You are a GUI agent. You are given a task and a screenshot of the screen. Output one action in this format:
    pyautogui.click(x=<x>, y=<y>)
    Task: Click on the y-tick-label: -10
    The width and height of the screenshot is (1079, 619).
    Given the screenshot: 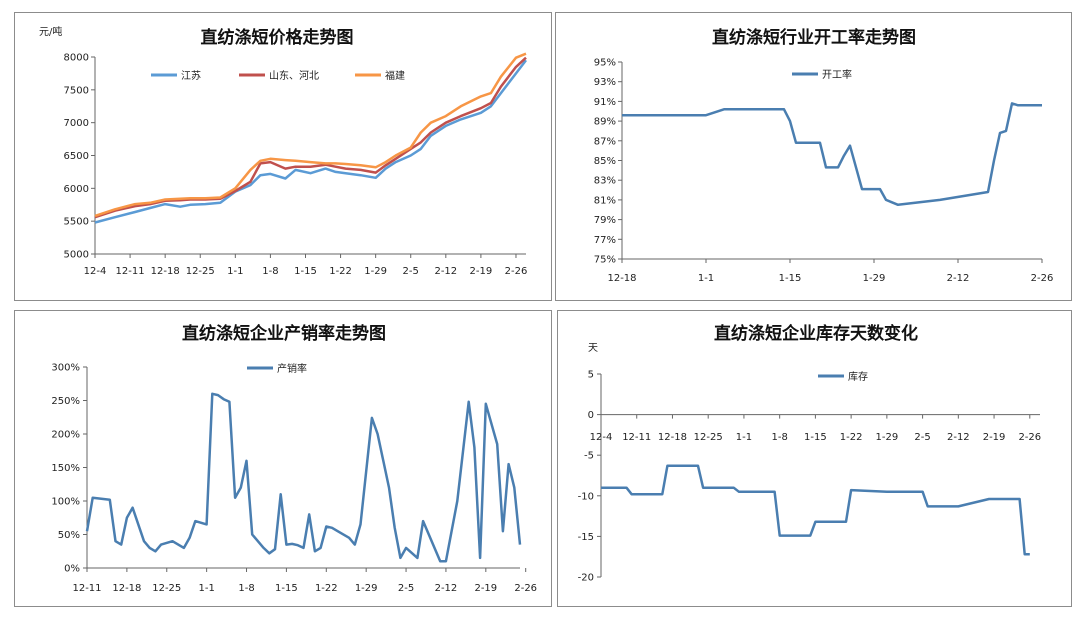 What is the action you would take?
    pyautogui.click(x=586, y=496)
    